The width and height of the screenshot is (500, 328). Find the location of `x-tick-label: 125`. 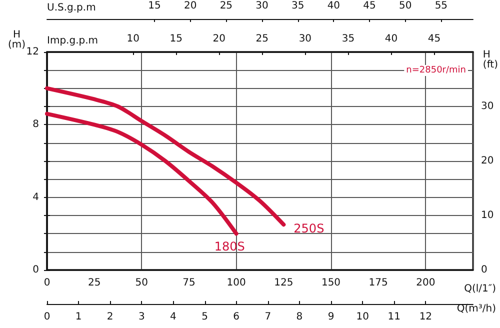

x-tick-label: 125 is located at coordinates (284, 283).